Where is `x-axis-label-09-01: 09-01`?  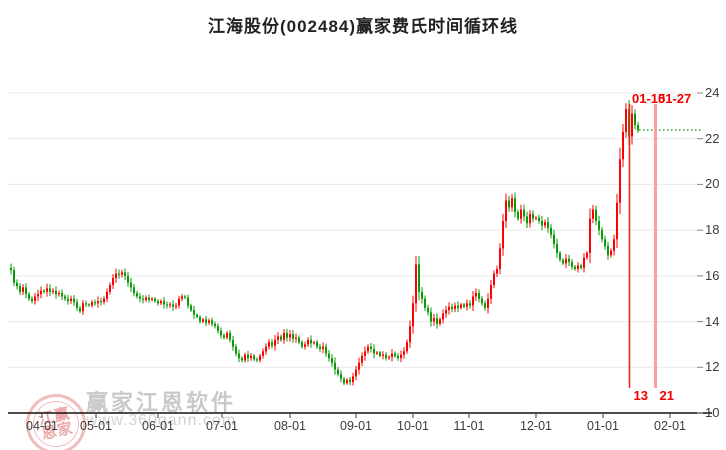
x-axis-label-09-01: 09-01 is located at coordinates (356, 426).